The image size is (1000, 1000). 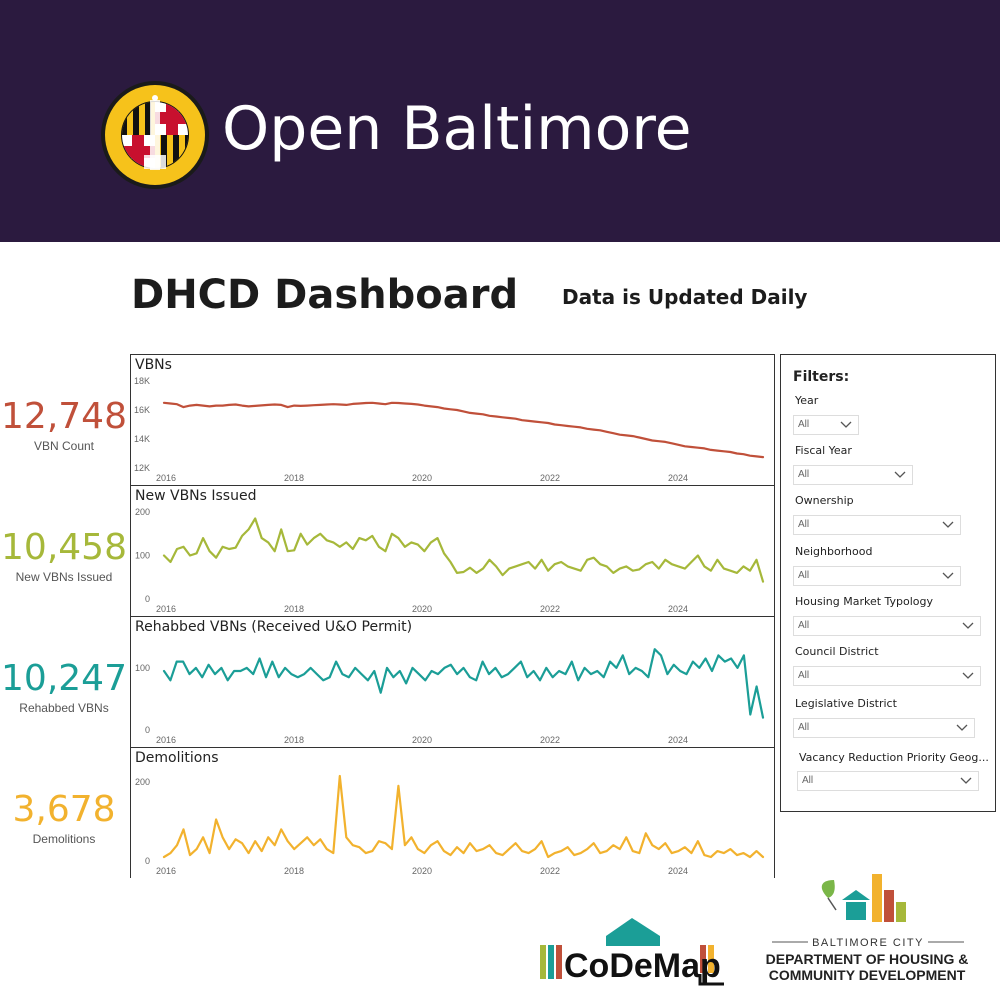 I want to click on chart-title: New VBNs Issued, so click(x=195, y=496).